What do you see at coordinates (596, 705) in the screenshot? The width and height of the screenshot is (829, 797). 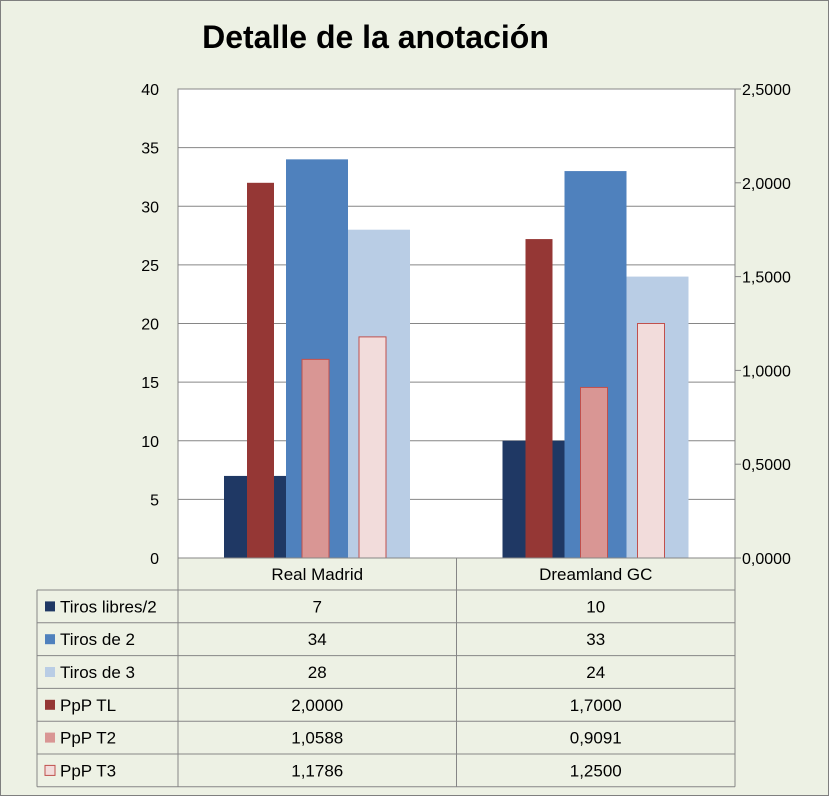 I see `table-value: 1,7000` at bounding box center [596, 705].